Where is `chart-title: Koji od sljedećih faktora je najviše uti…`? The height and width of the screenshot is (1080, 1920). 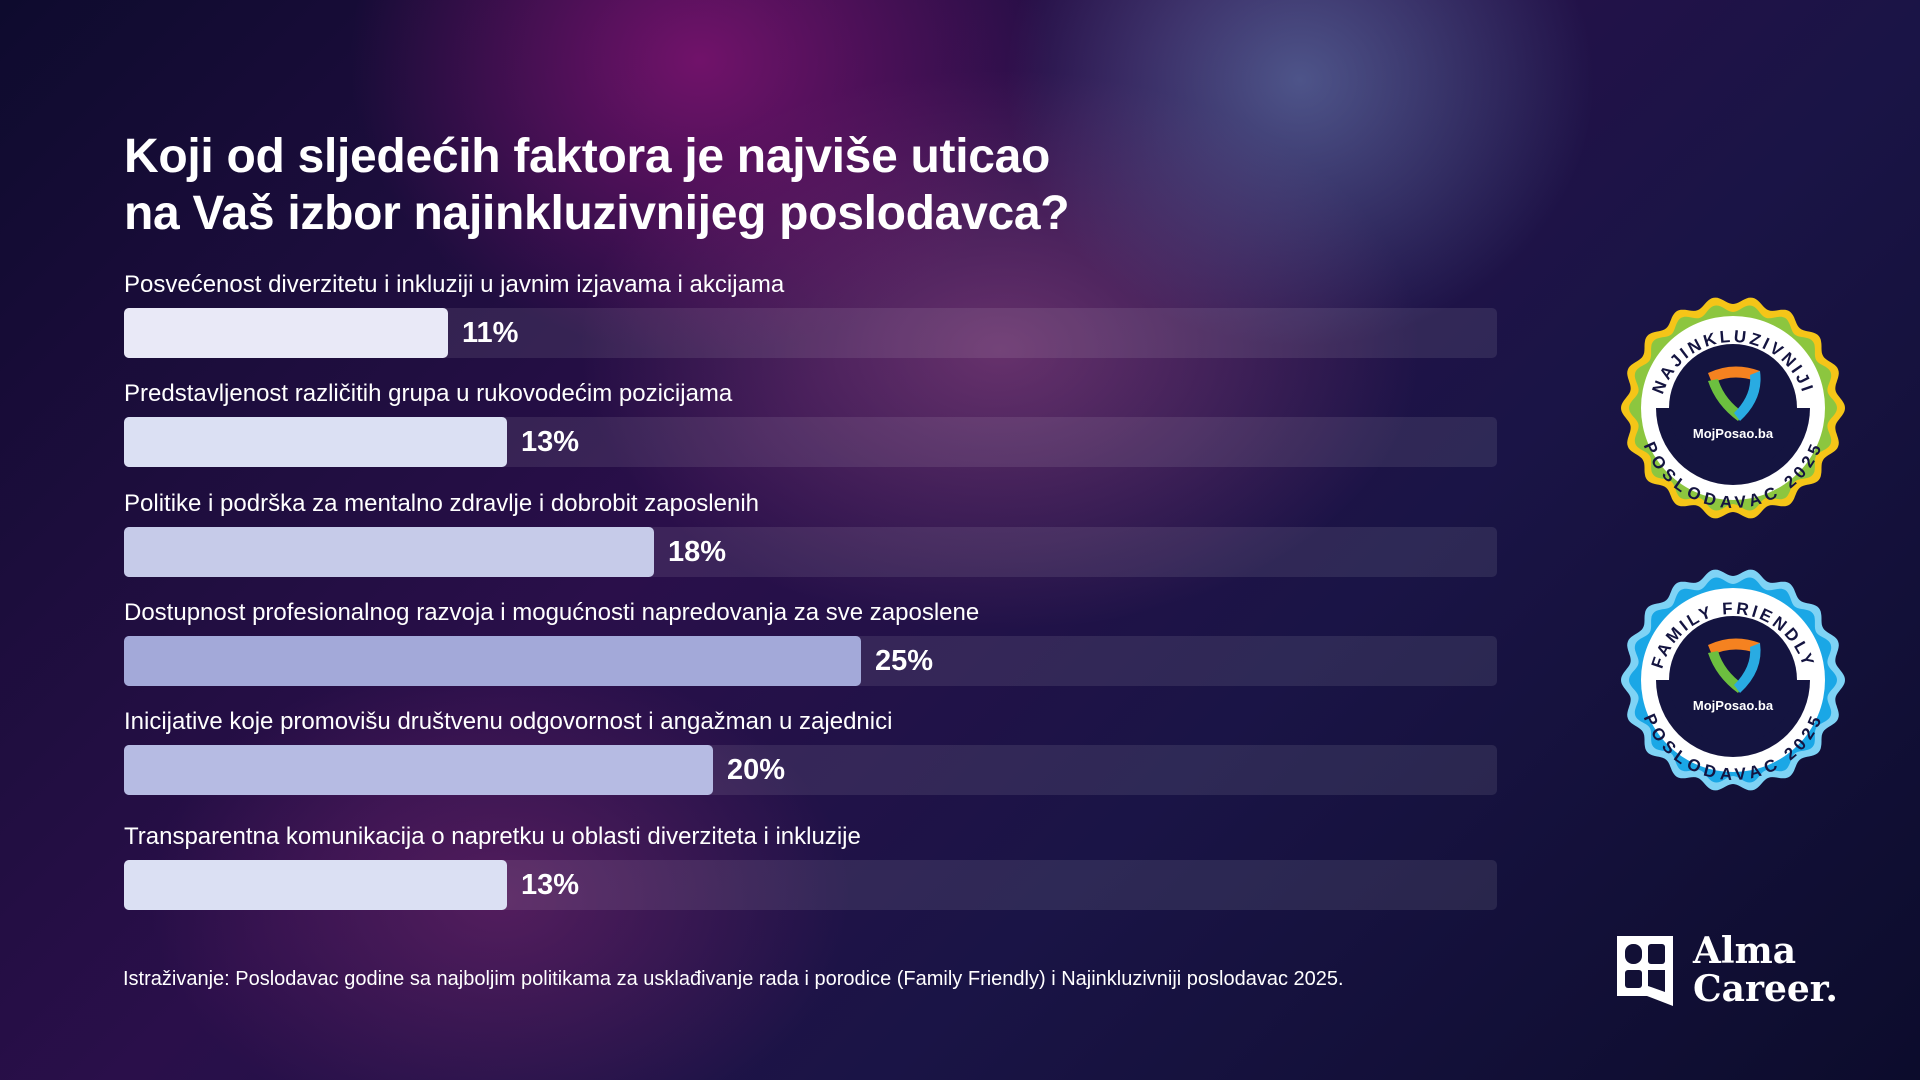
chart-title: Koji od sljedećih faktora je najviše uti… is located at coordinates (597, 185).